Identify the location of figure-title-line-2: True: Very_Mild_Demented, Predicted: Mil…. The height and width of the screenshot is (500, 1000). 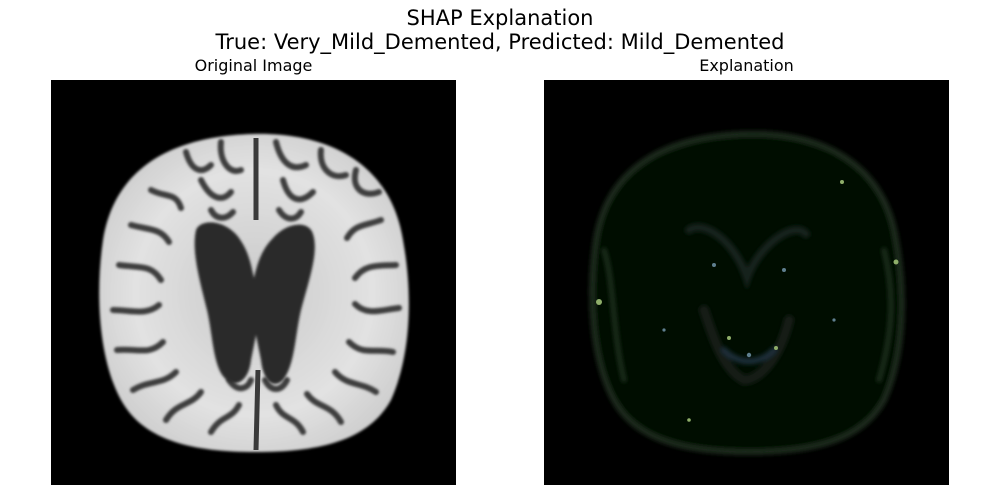
(500, 42).